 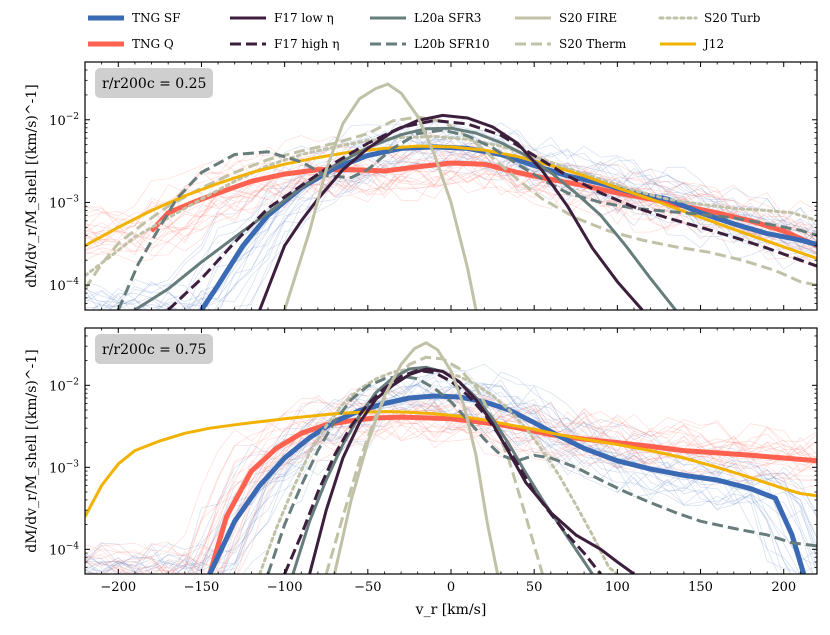 What do you see at coordinates (483, 204) in the screenshot?
I see `top-series-tng-q` at bounding box center [483, 204].